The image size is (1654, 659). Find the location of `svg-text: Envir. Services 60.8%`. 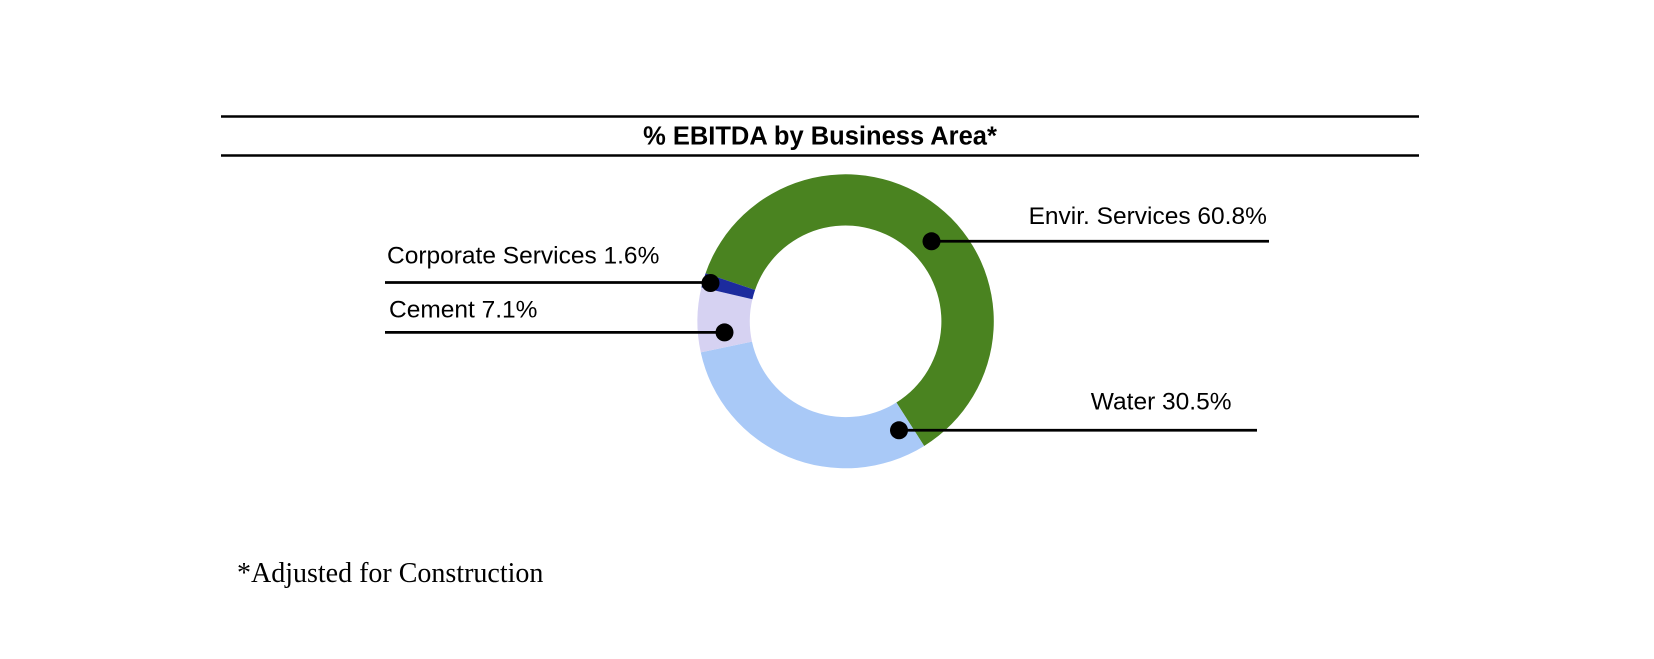

svg-text: Envir. Services 60.8% is located at coordinates (1148, 216).